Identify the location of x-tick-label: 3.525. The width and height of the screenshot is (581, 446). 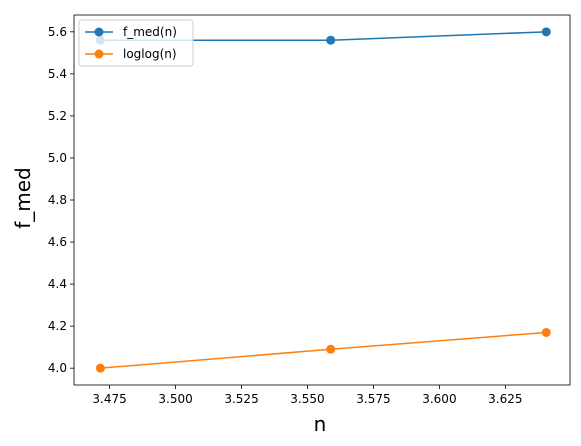
(241, 399).